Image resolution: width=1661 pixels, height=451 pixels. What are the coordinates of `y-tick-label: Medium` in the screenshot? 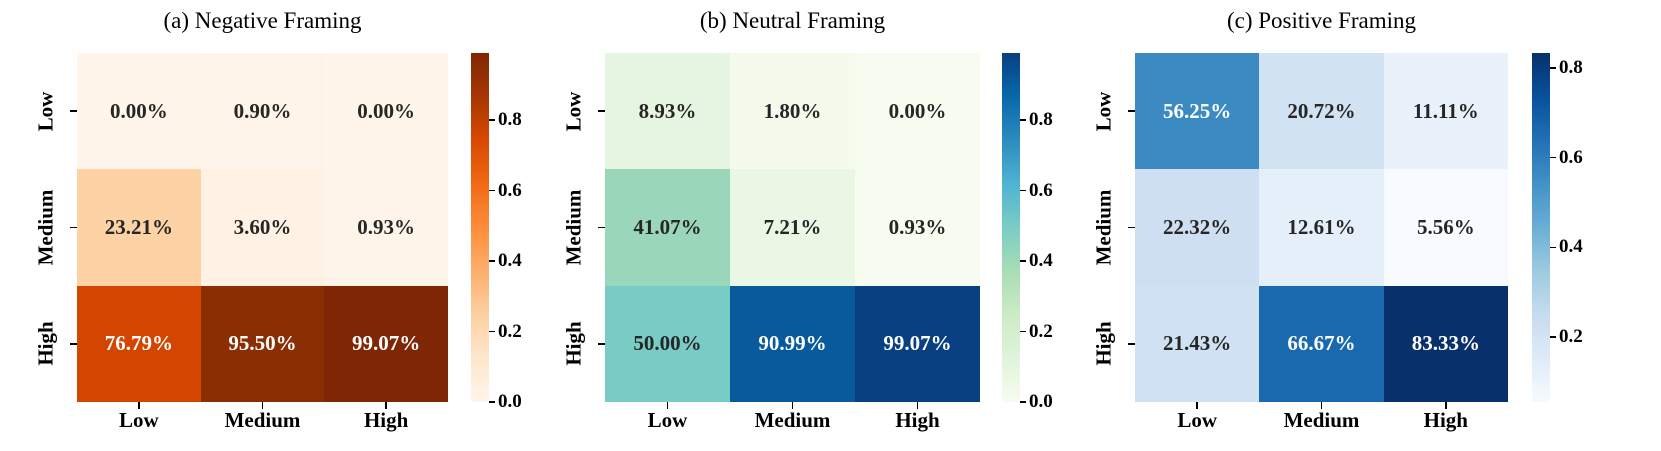 It's located at (1104, 227).